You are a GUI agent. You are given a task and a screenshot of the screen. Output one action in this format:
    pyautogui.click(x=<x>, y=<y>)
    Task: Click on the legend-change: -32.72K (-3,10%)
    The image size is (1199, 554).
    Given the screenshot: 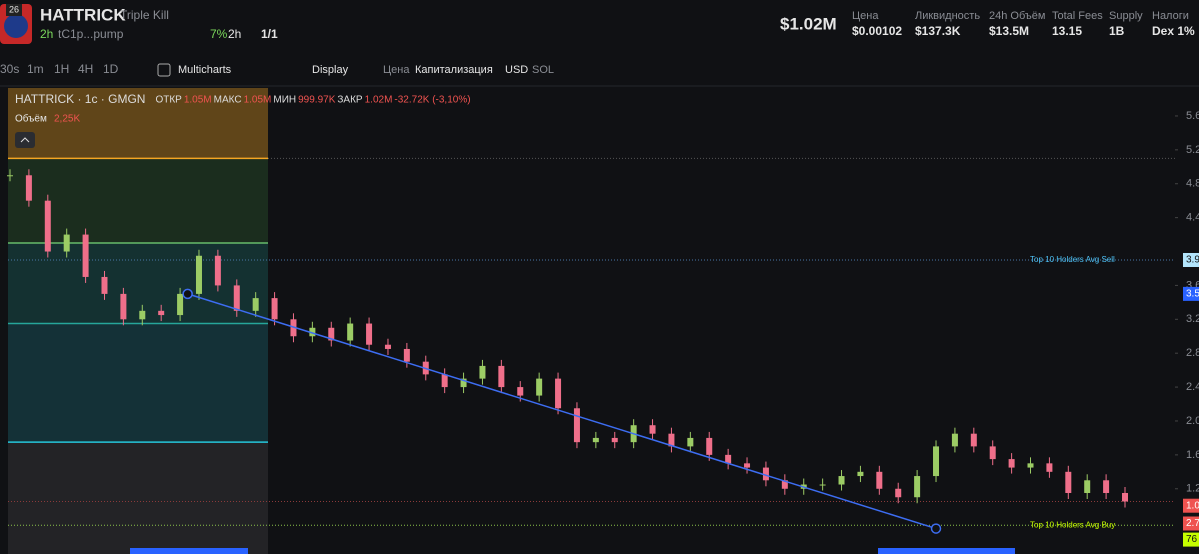 What is the action you would take?
    pyautogui.click(x=432, y=100)
    